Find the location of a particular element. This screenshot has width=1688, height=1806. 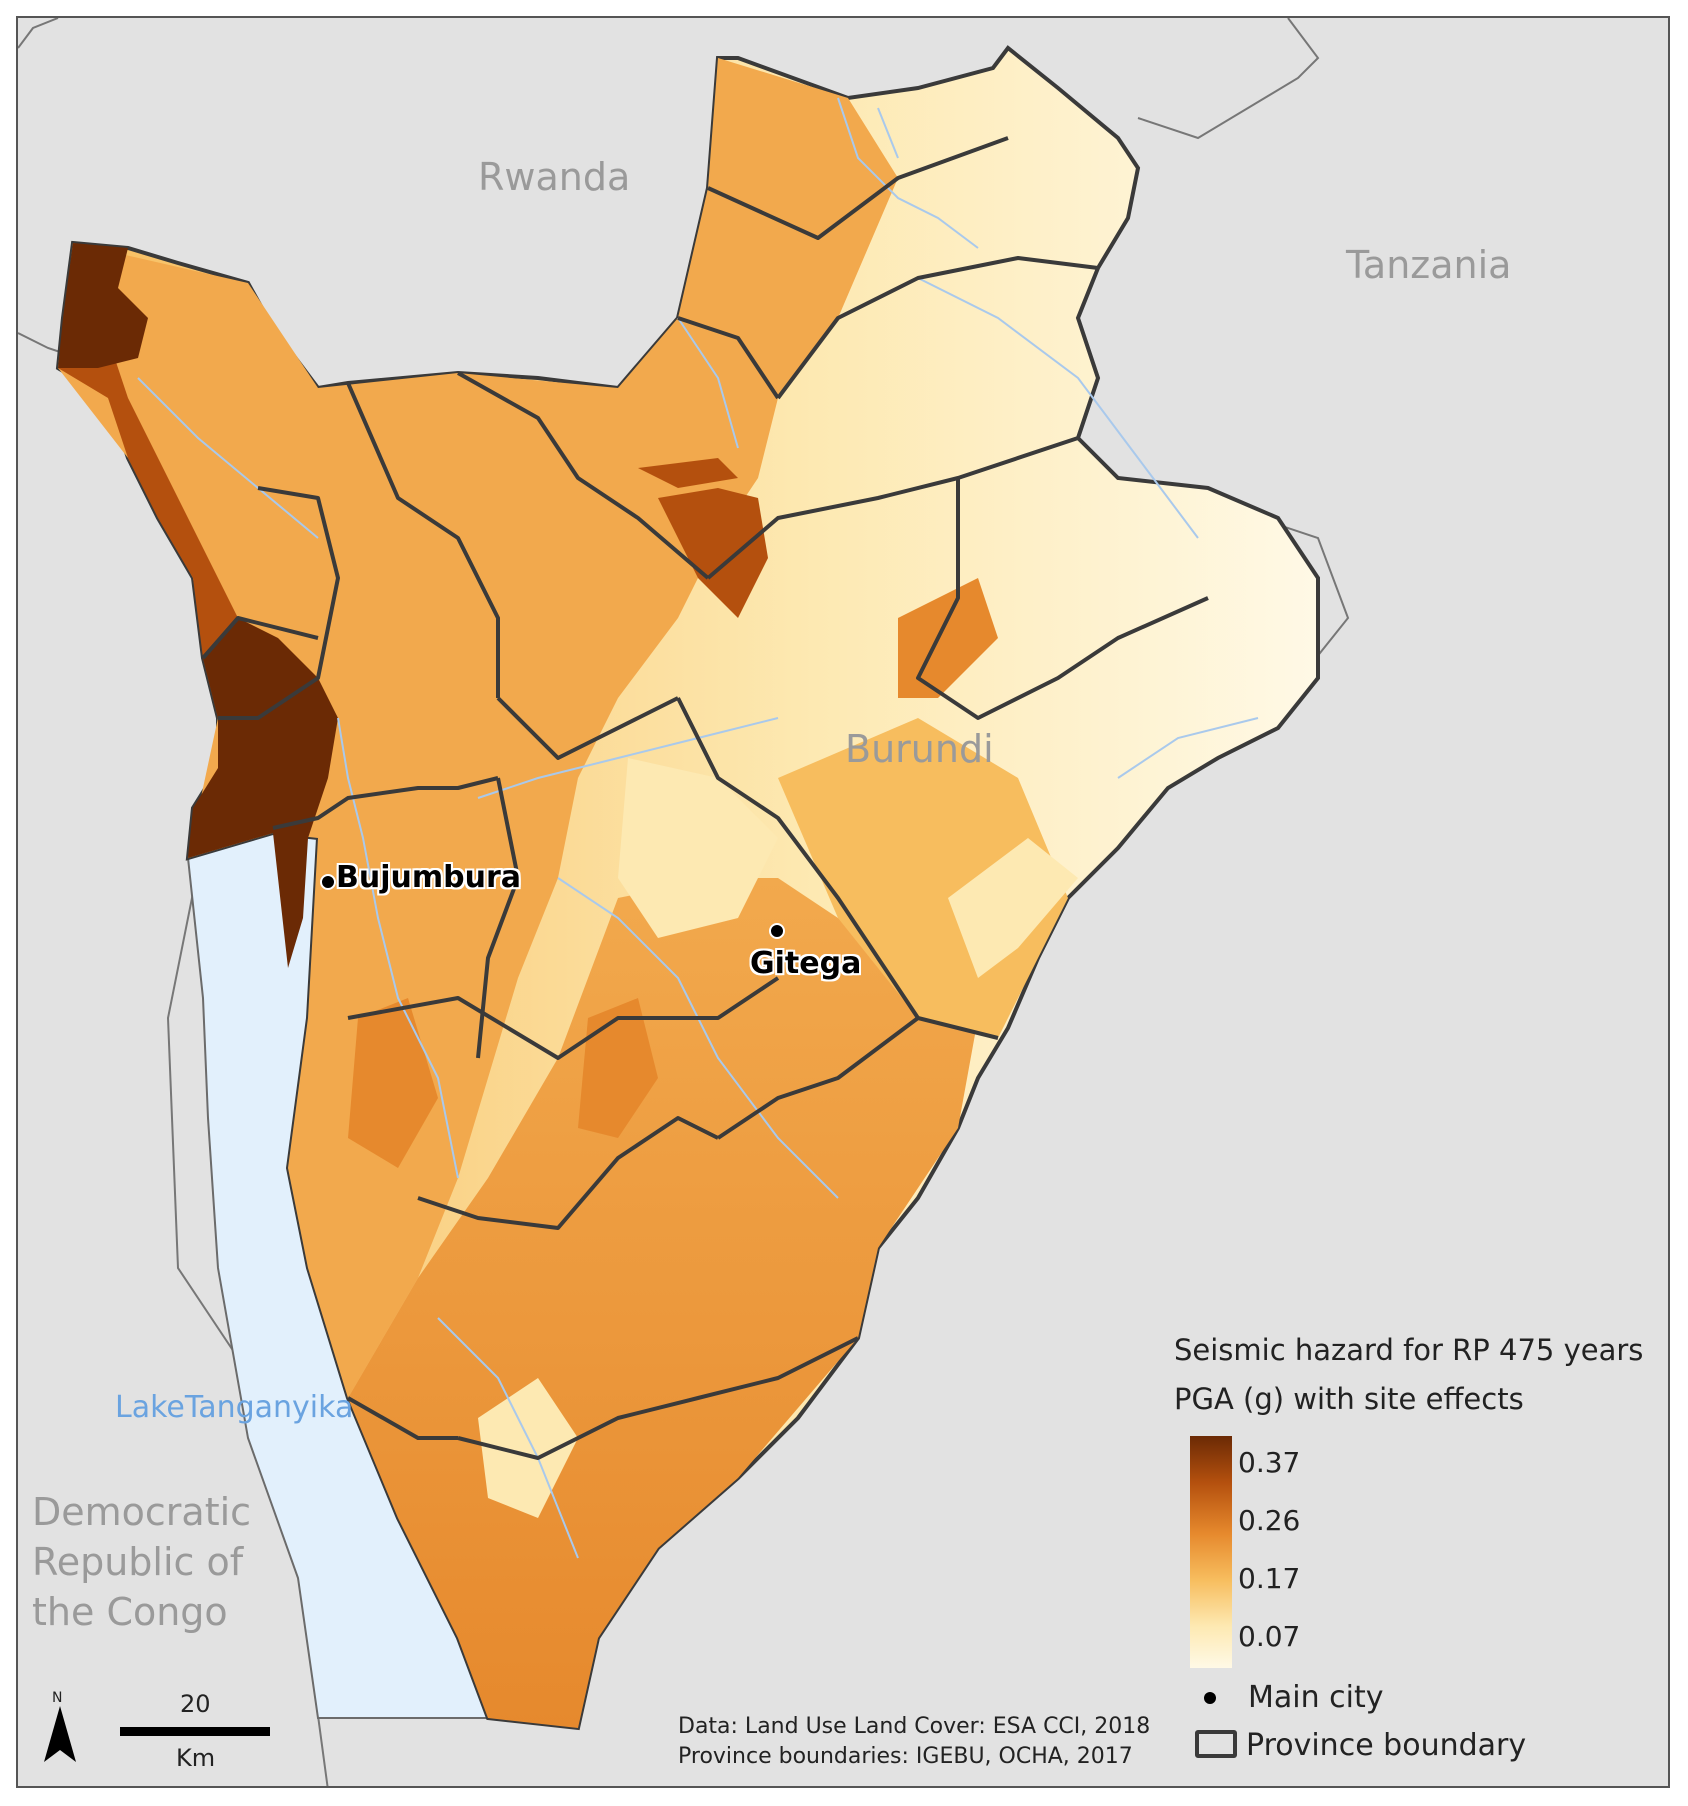

legend-city-symbol is located at coordinates (1210, 1698).